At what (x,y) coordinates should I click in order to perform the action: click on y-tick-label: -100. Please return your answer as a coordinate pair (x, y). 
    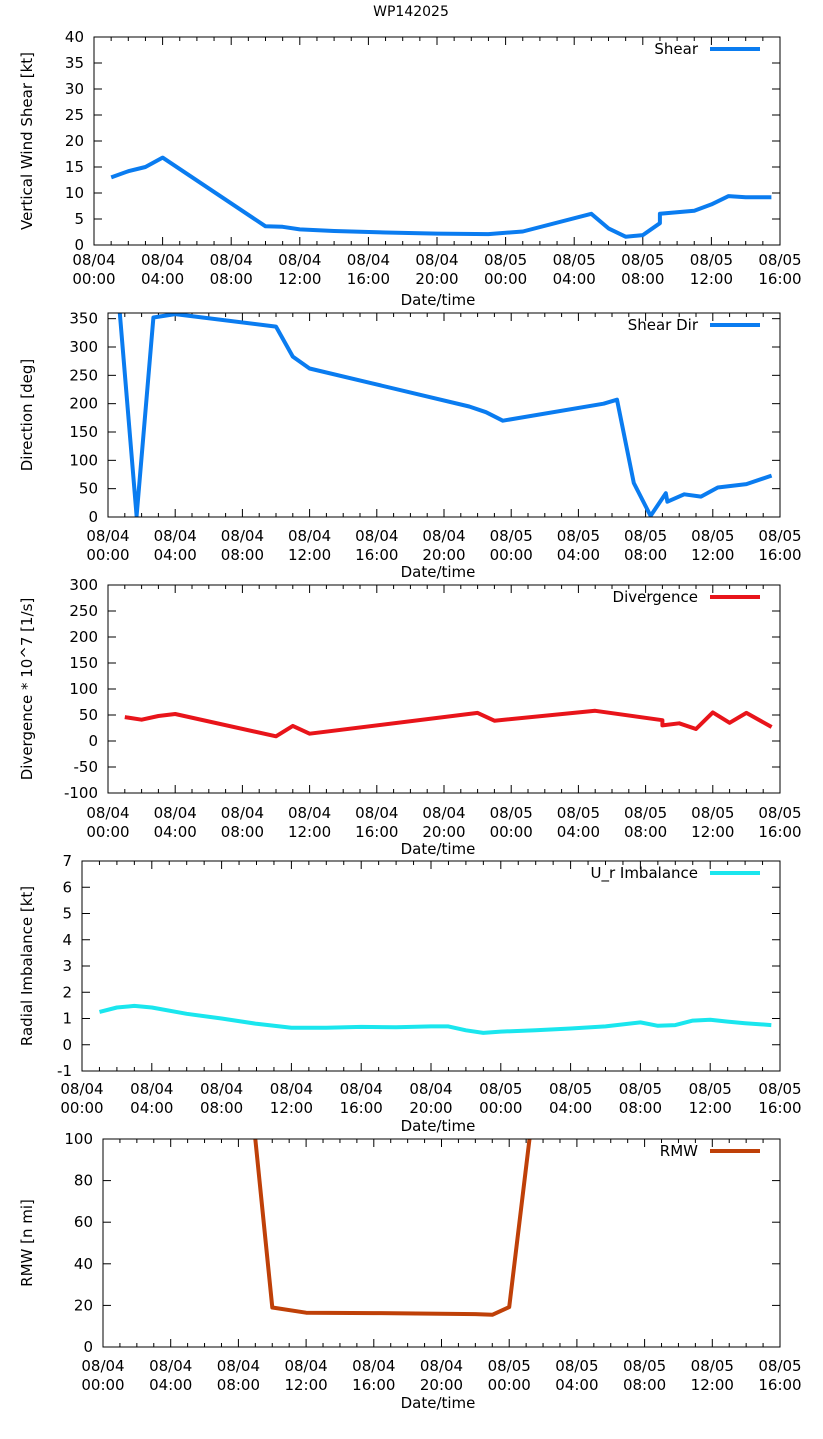
    Looking at the image, I should click on (81, 793).